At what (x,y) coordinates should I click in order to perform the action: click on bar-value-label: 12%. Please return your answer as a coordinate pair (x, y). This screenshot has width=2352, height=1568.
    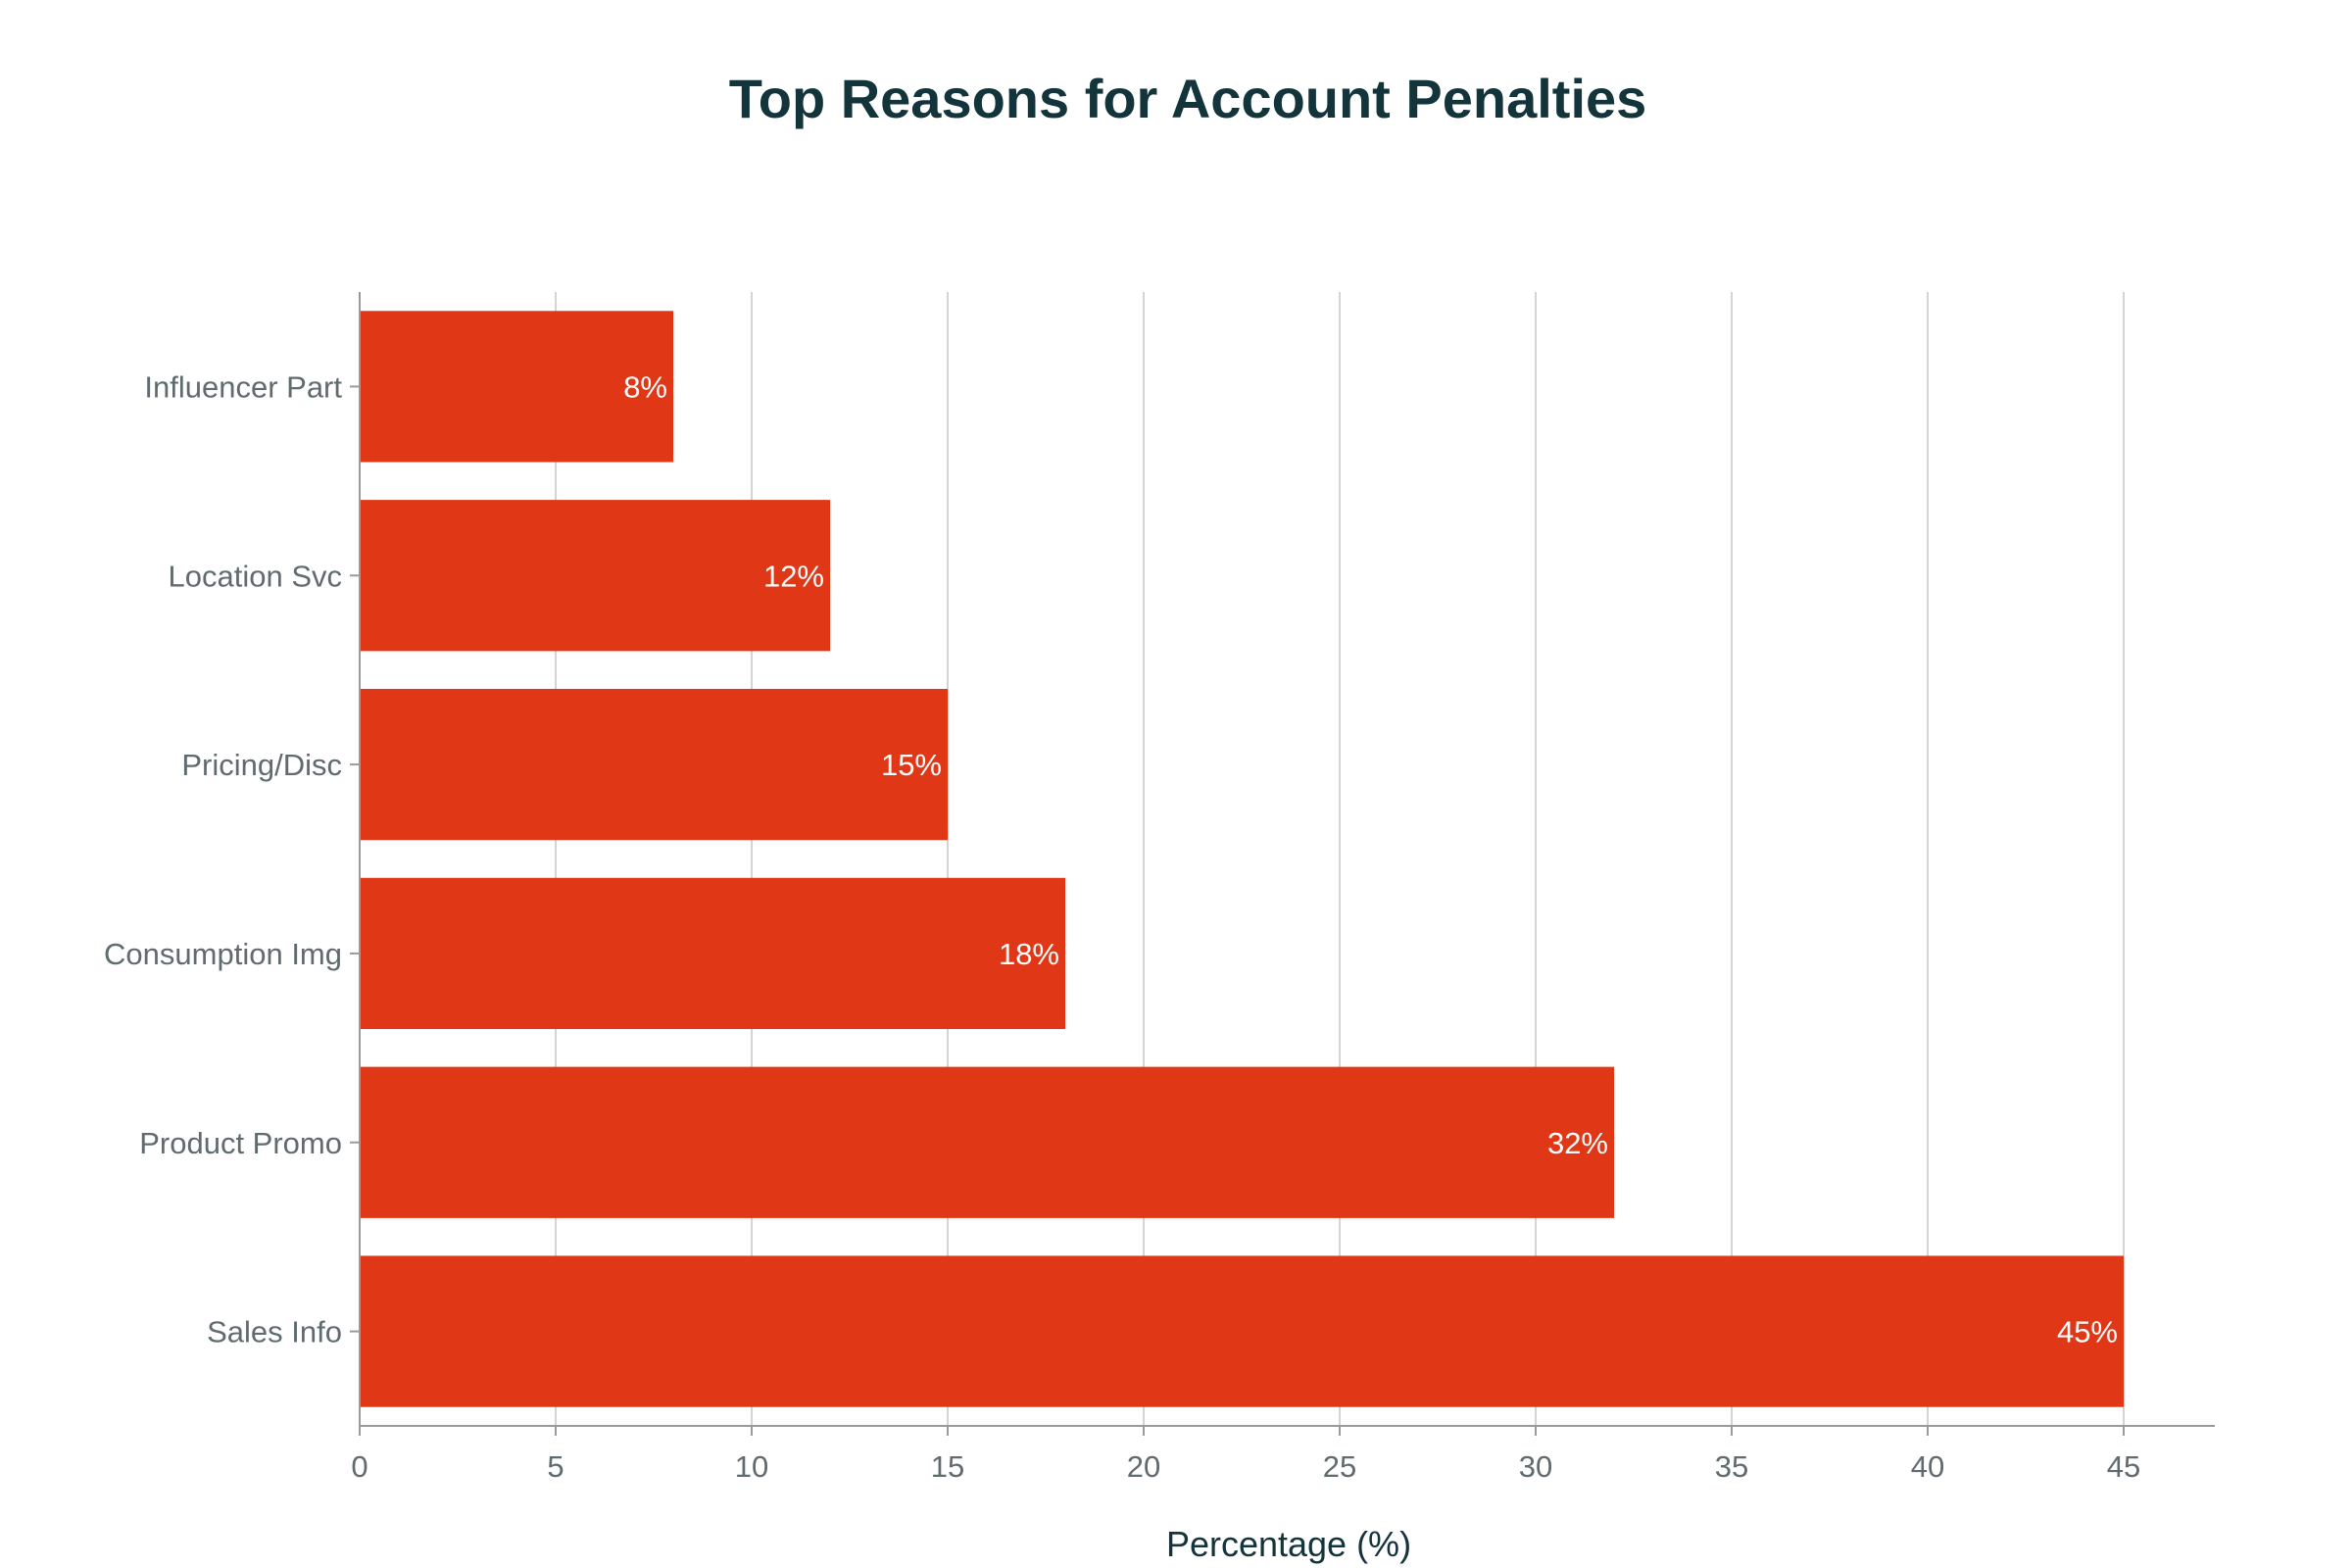
    Looking at the image, I should click on (793, 576).